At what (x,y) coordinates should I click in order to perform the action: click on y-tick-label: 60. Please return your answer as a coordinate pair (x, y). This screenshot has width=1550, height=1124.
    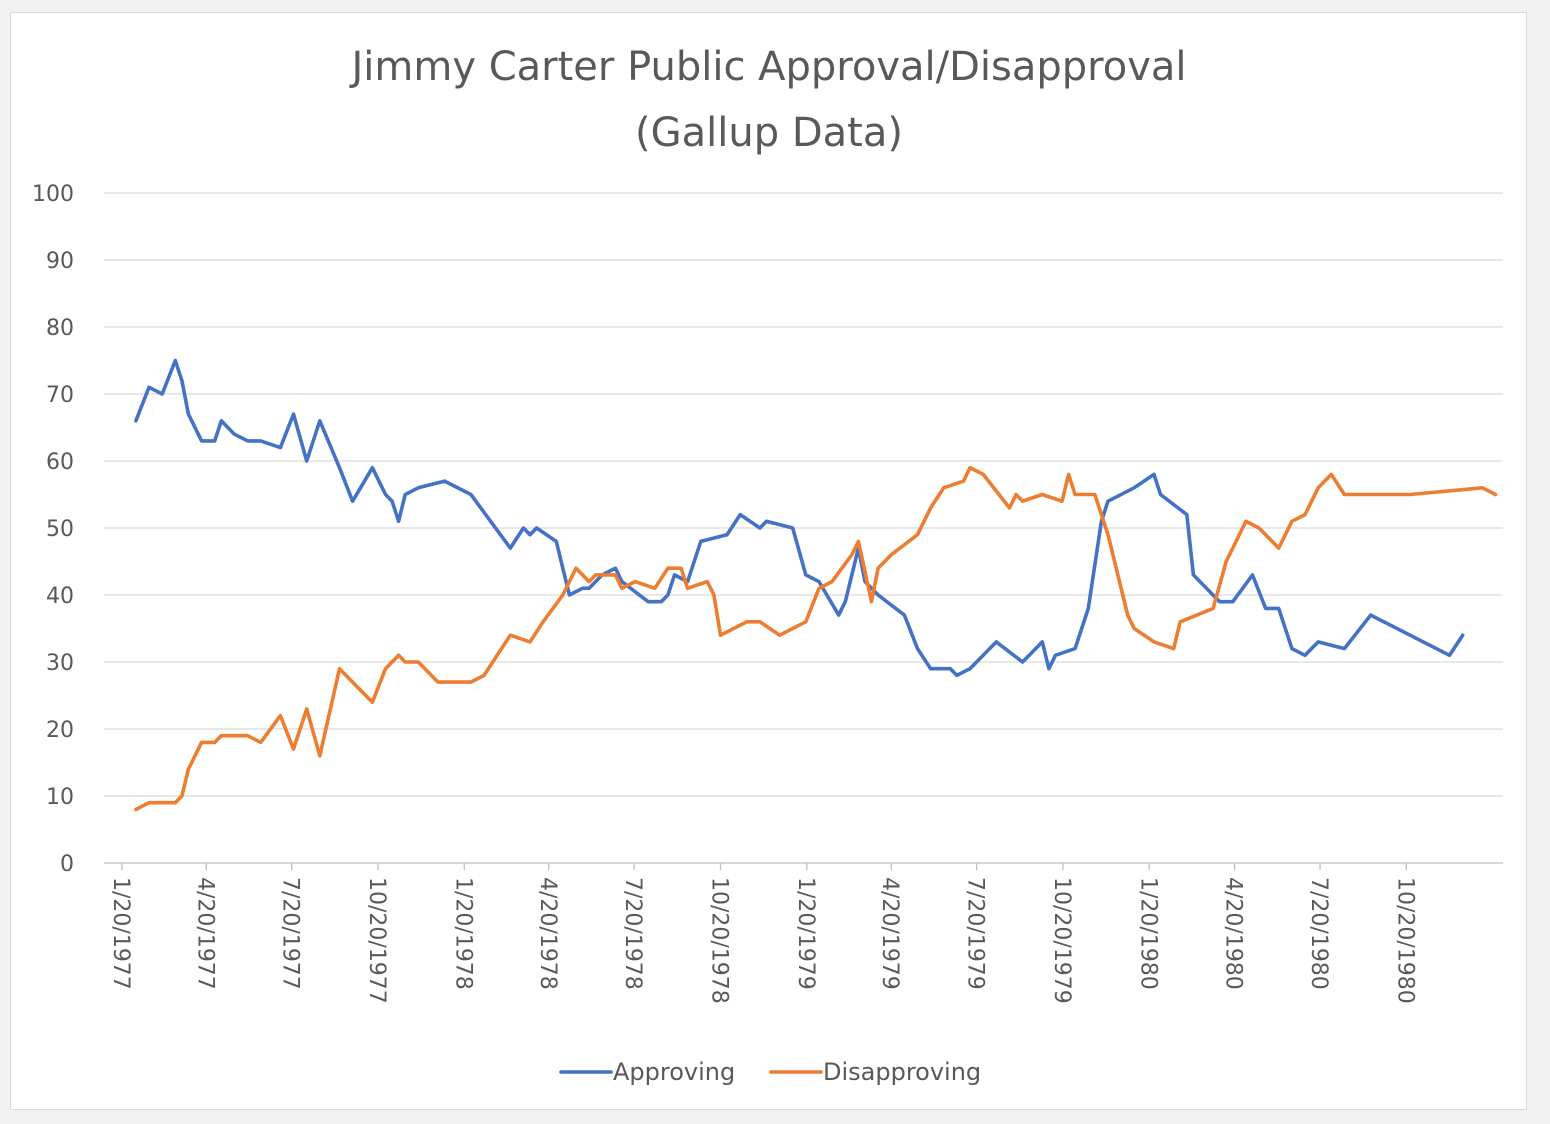
    Looking at the image, I should click on (60, 462).